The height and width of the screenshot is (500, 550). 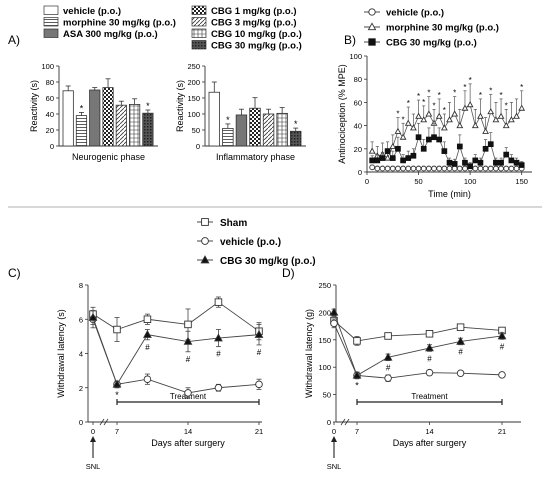 I want to click on y-tick-label: 200, so click(x=324, y=312).